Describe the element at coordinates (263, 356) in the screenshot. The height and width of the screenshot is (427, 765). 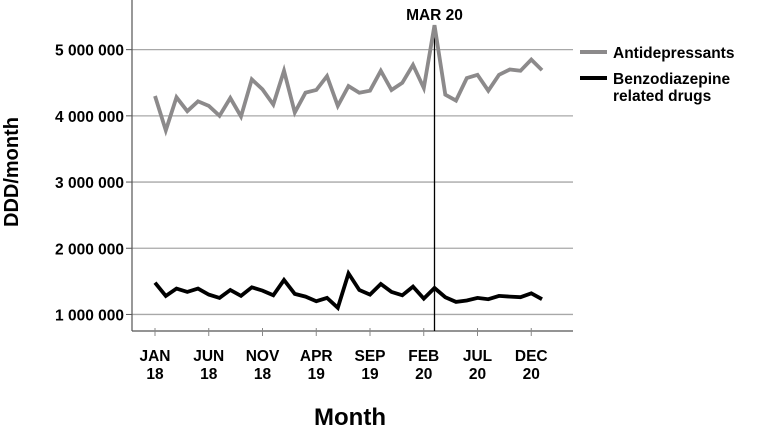
I see `x-tick-label: NOV` at that location.